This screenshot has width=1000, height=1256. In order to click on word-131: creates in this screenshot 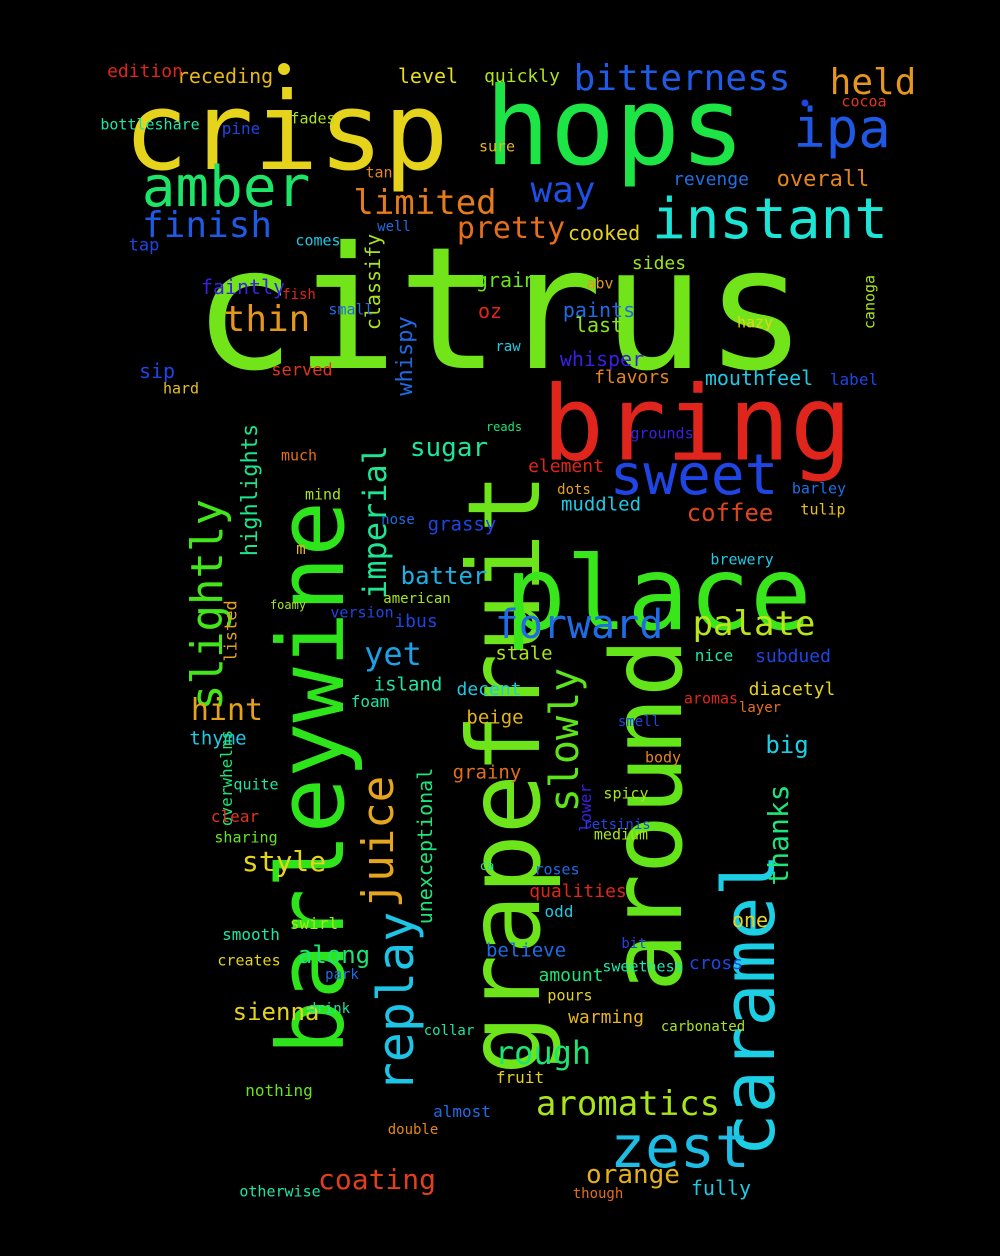, I will do `click(249, 960)`.